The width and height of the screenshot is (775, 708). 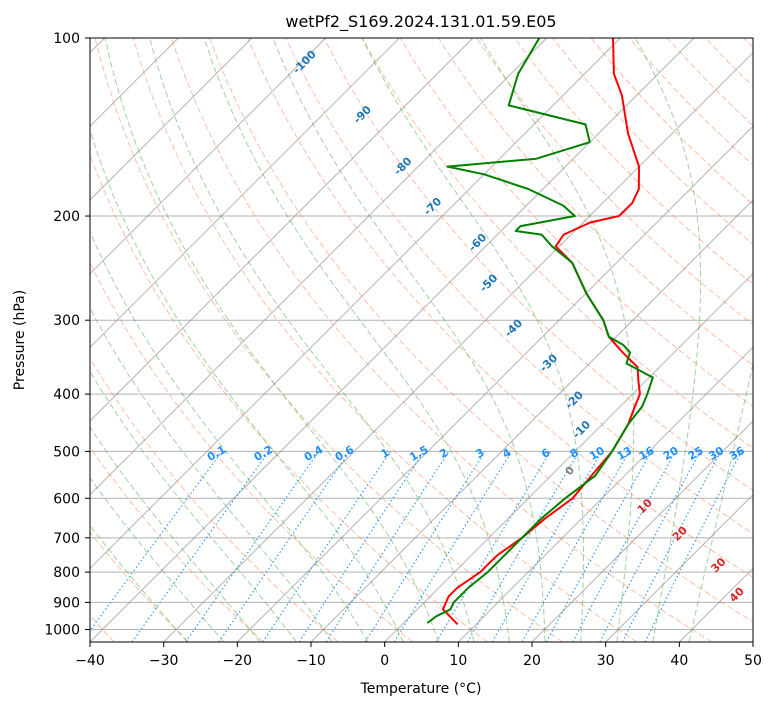 I want to click on y-tick-label: 1000, so click(x=62, y=630).